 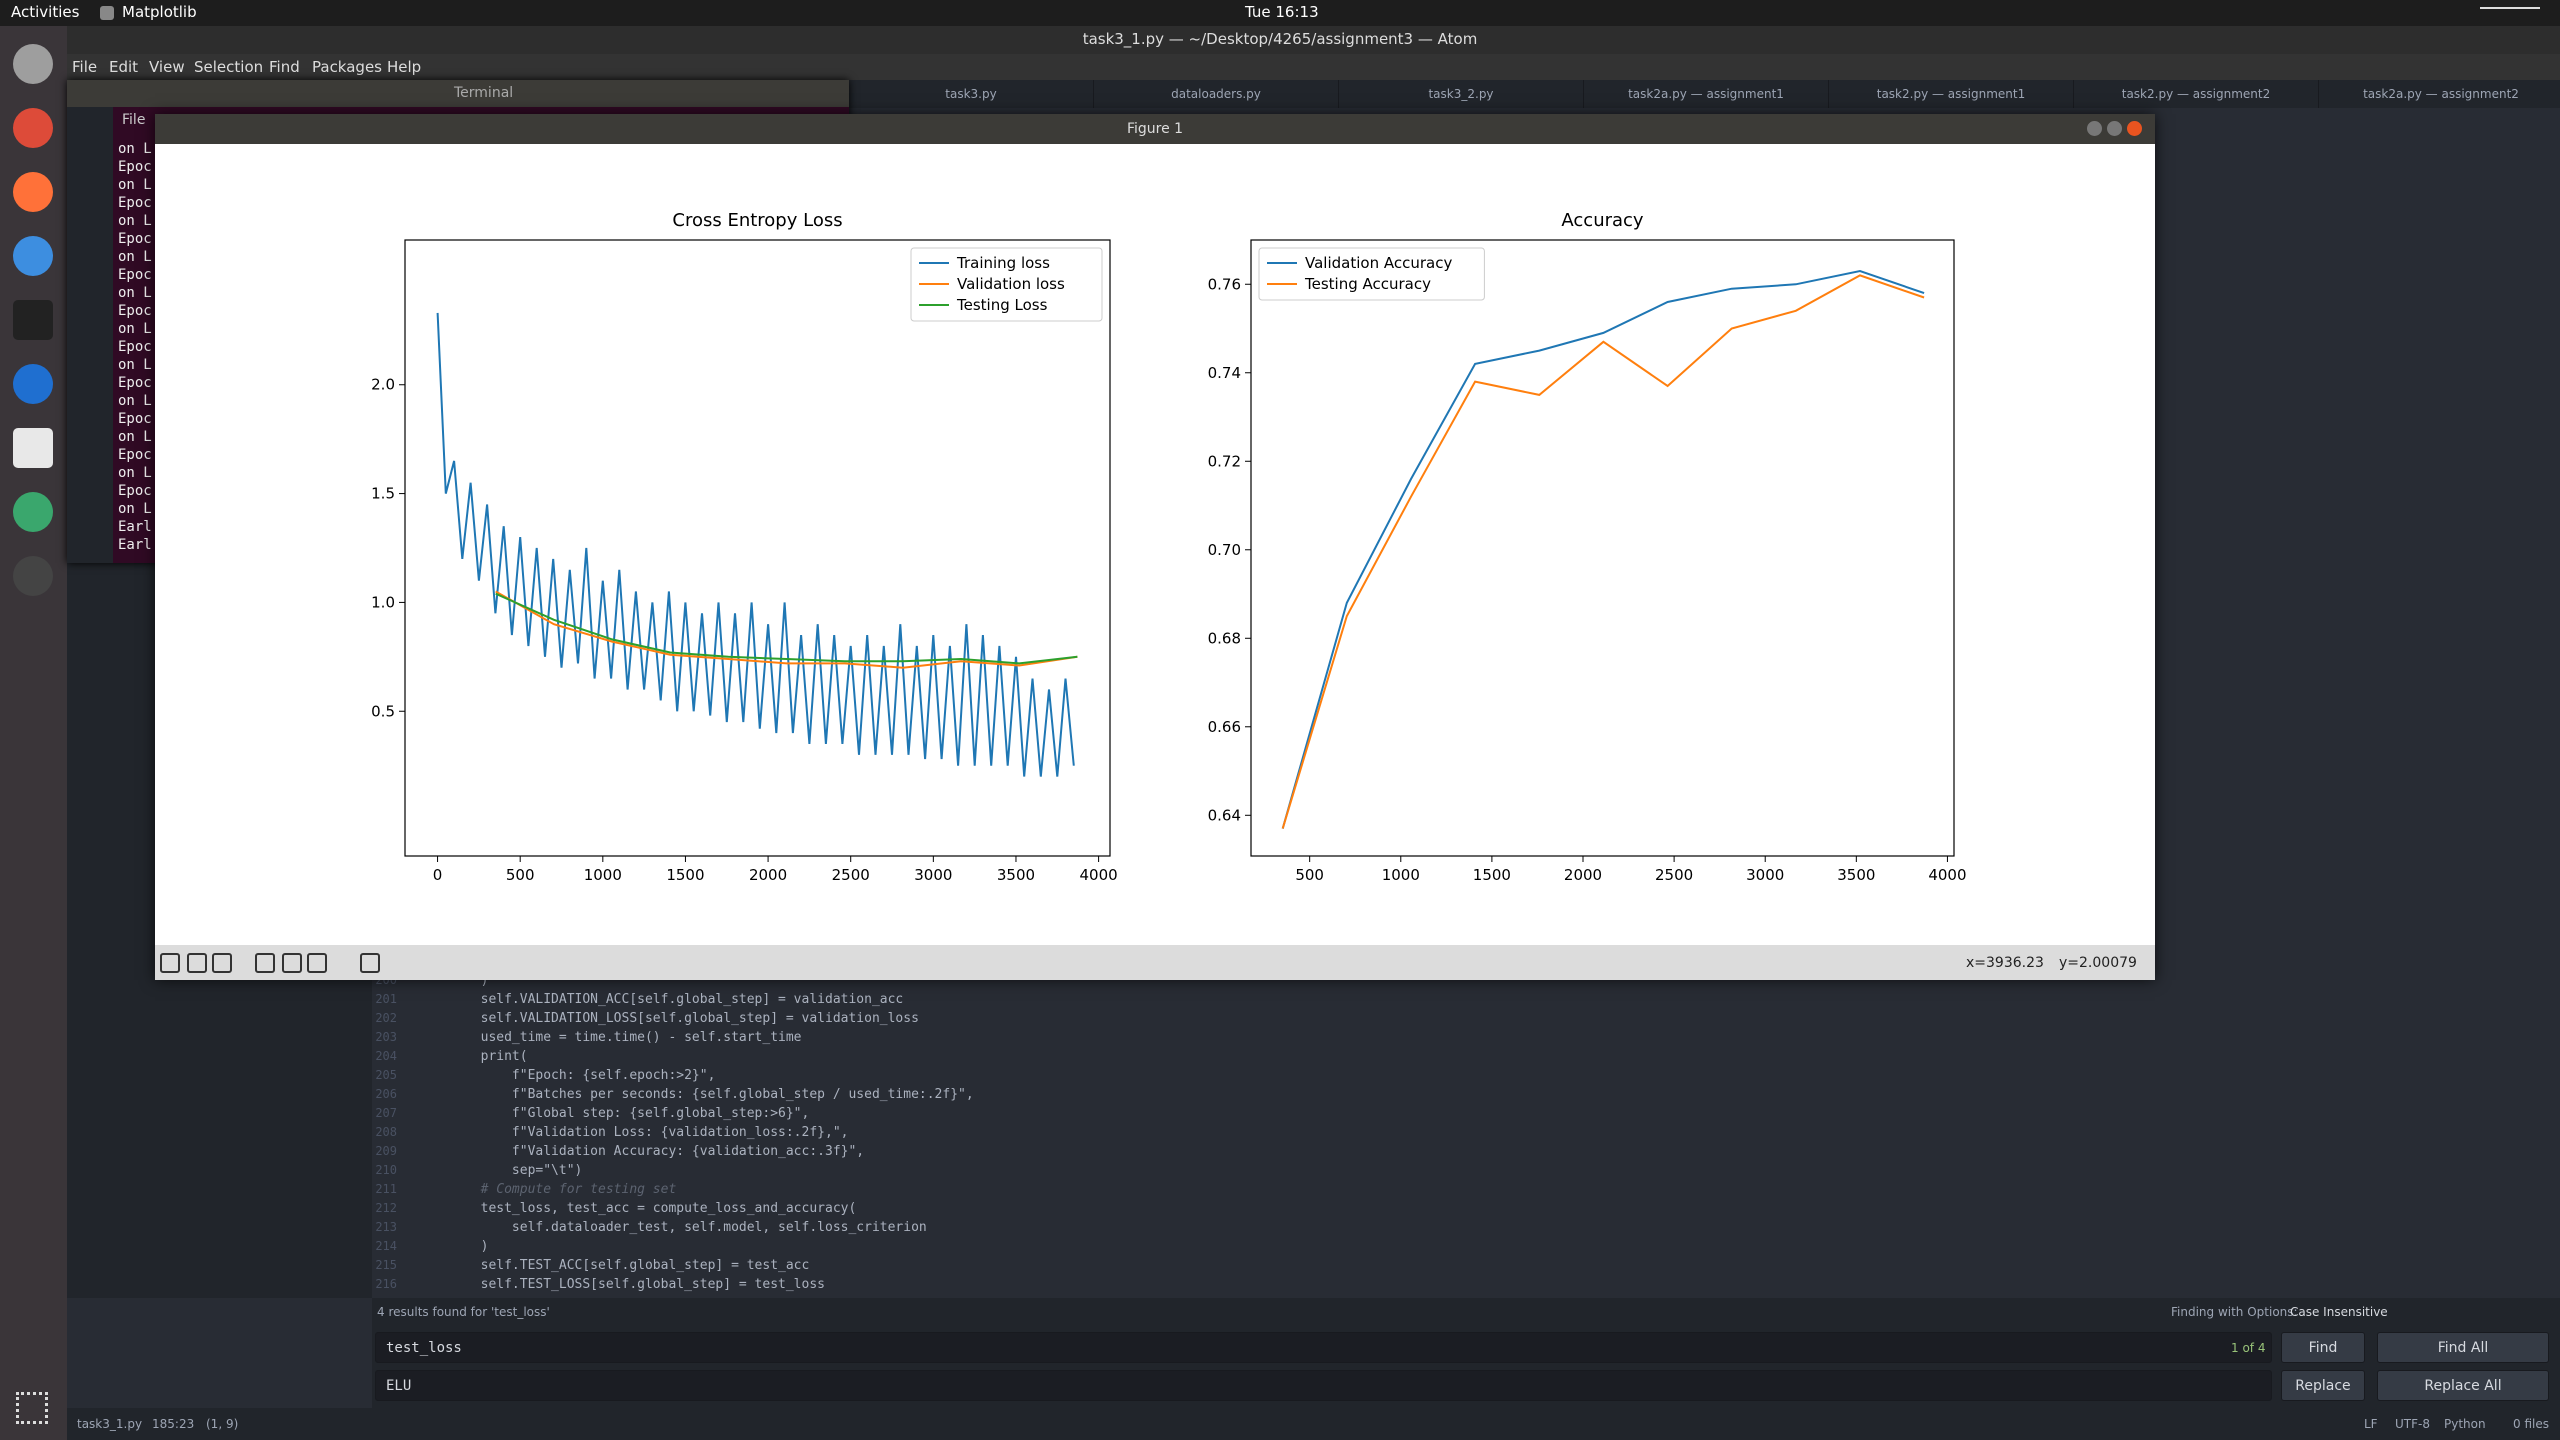 I want to click on terminal-line: Earl, so click(x=135, y=527).